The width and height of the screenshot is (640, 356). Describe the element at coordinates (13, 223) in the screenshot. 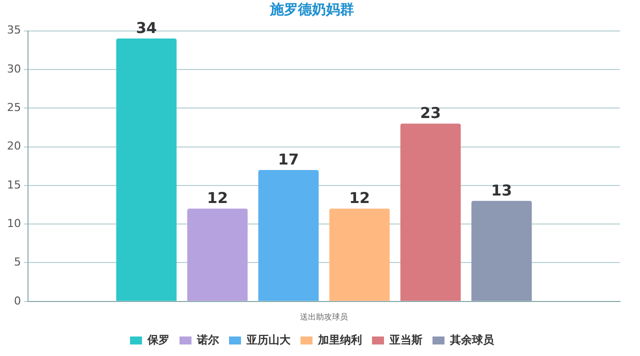

I see `y-tick-label: 10` at that location.